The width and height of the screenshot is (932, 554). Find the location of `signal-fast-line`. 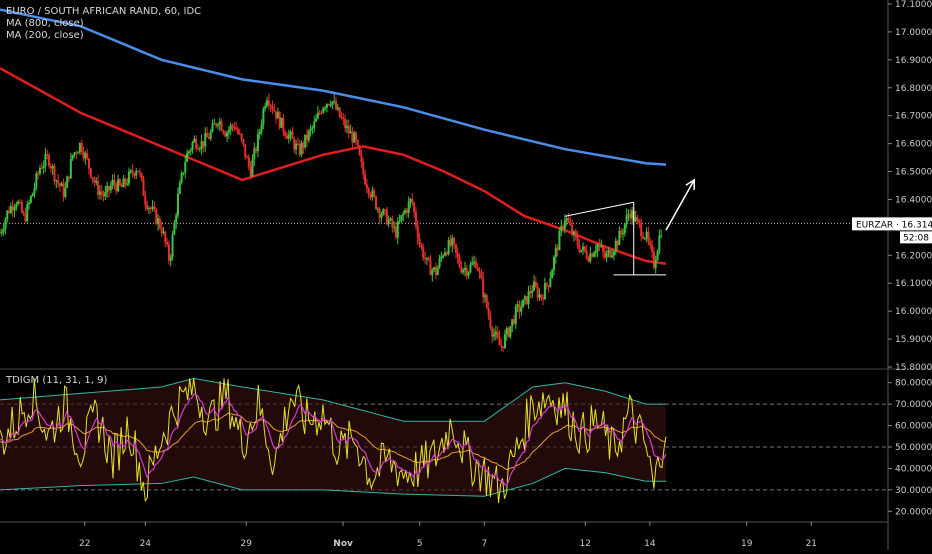

signal-fast-line is located at coordinates (333, 440).